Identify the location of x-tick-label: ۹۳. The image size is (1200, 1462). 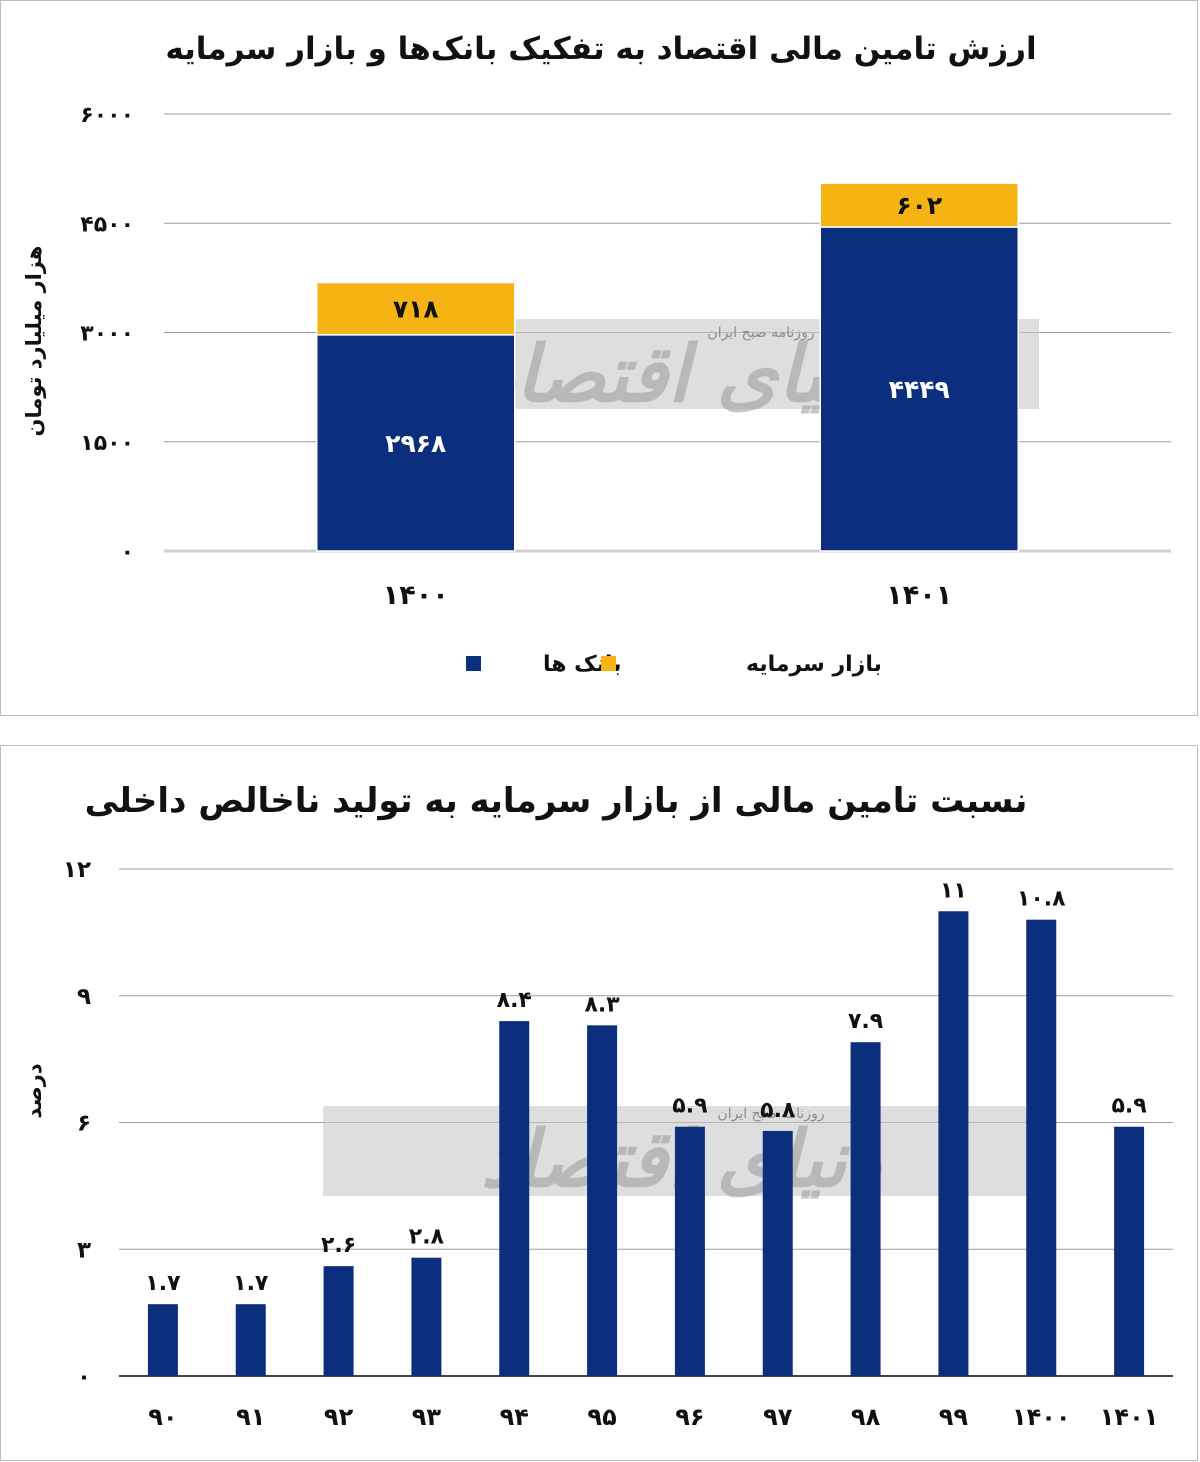
(427, 1417).